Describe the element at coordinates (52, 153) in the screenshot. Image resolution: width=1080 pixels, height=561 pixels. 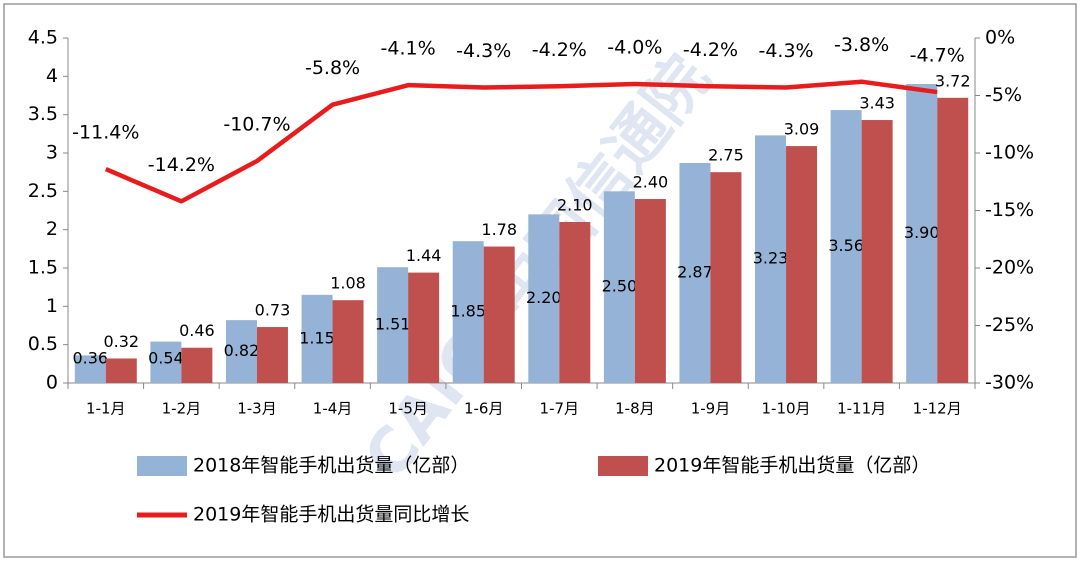
I see `y-tick-label: 3` at that location.